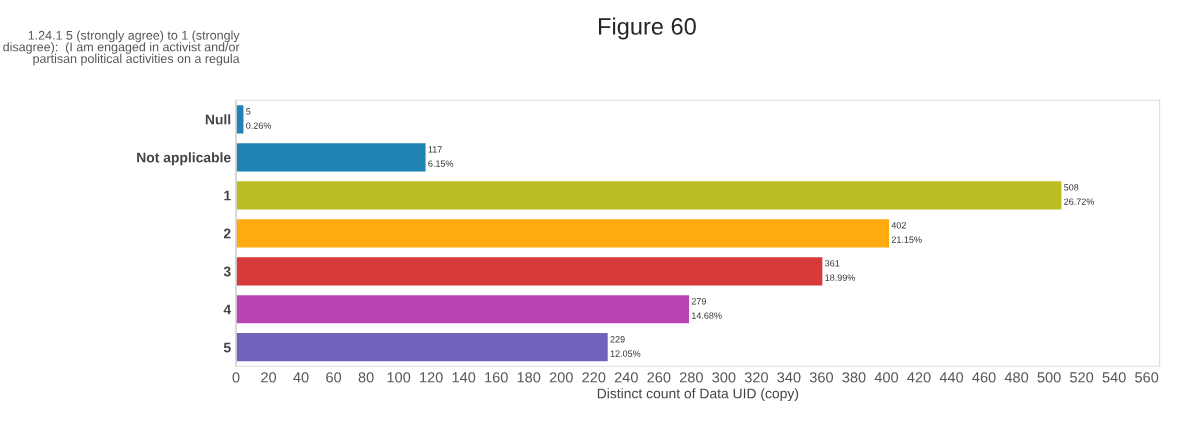 The height and width of the screenshot is (436, 1198). What do you see at coordinates (1082, 377) in the screenshot?
I see `x-tick-label: 520` at bounding box center [1082, 377].